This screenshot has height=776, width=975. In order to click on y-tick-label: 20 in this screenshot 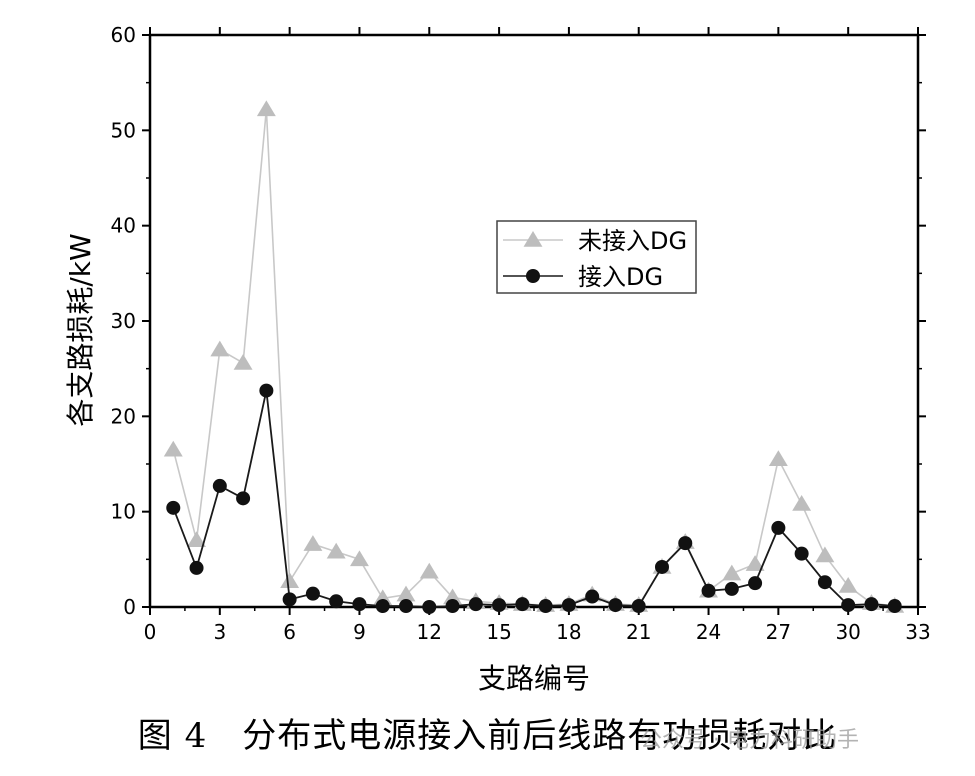, I will do `click(123, 416)`.